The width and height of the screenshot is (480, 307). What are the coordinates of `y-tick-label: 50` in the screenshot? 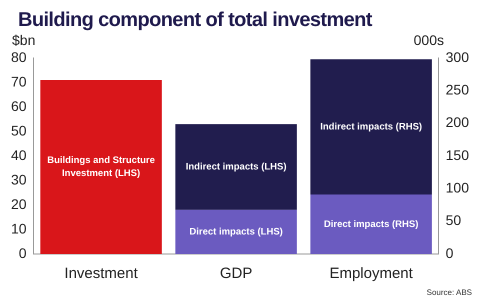 It's located at (18, 130).